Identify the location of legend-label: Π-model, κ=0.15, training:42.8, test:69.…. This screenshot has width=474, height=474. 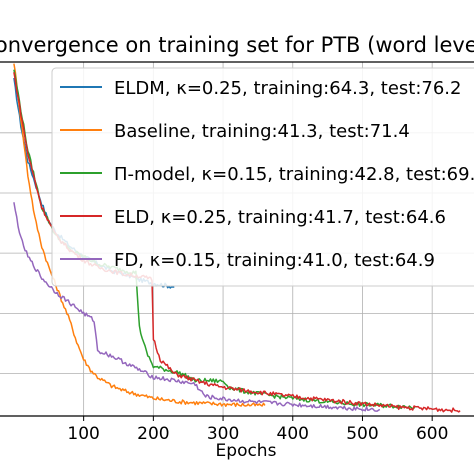
(294, 174).